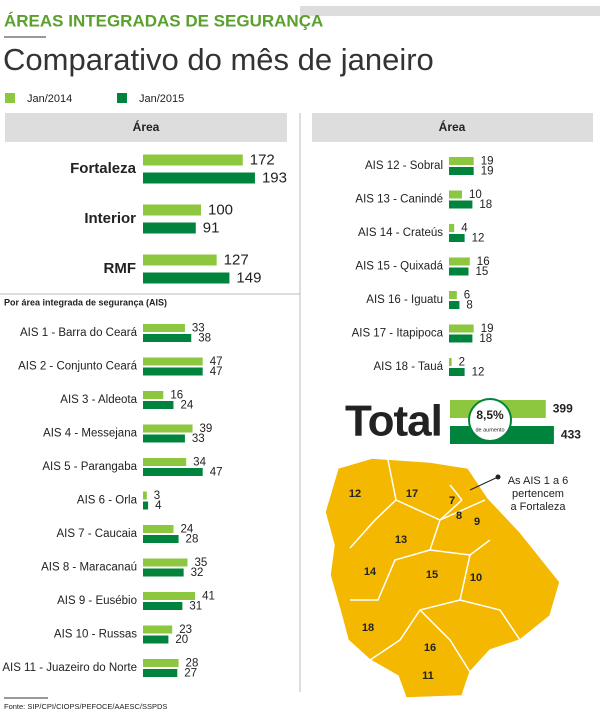  I want to click on category-label: AIS 18 - Tauá, so click(409, 367).